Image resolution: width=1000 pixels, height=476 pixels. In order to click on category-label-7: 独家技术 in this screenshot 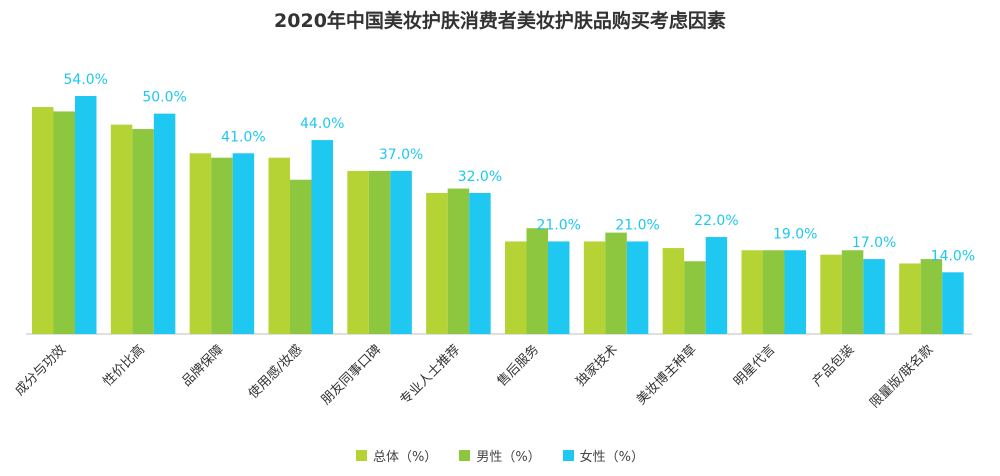, I will do `click(597, 366)`.